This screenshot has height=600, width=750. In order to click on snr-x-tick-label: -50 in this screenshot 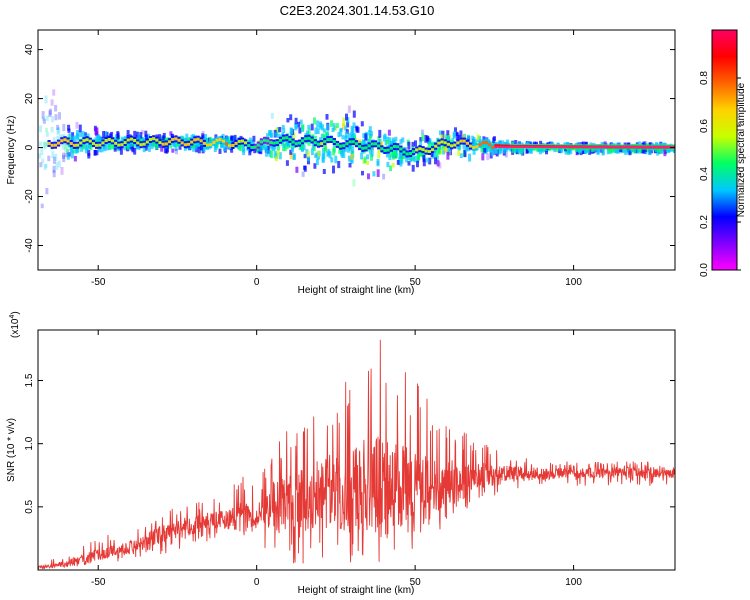, I will do `click(98, 582)`.